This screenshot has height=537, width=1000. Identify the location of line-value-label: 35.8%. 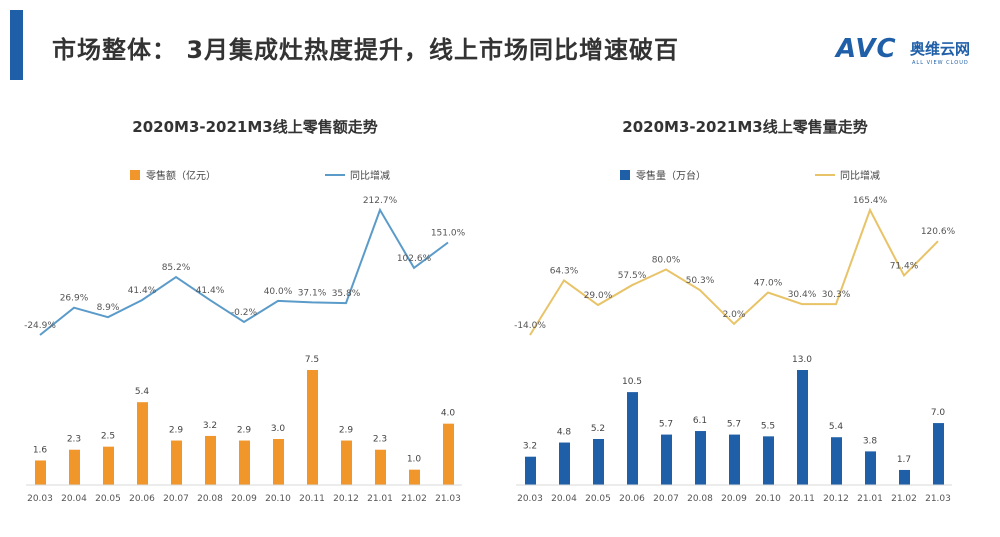
(346, 294).